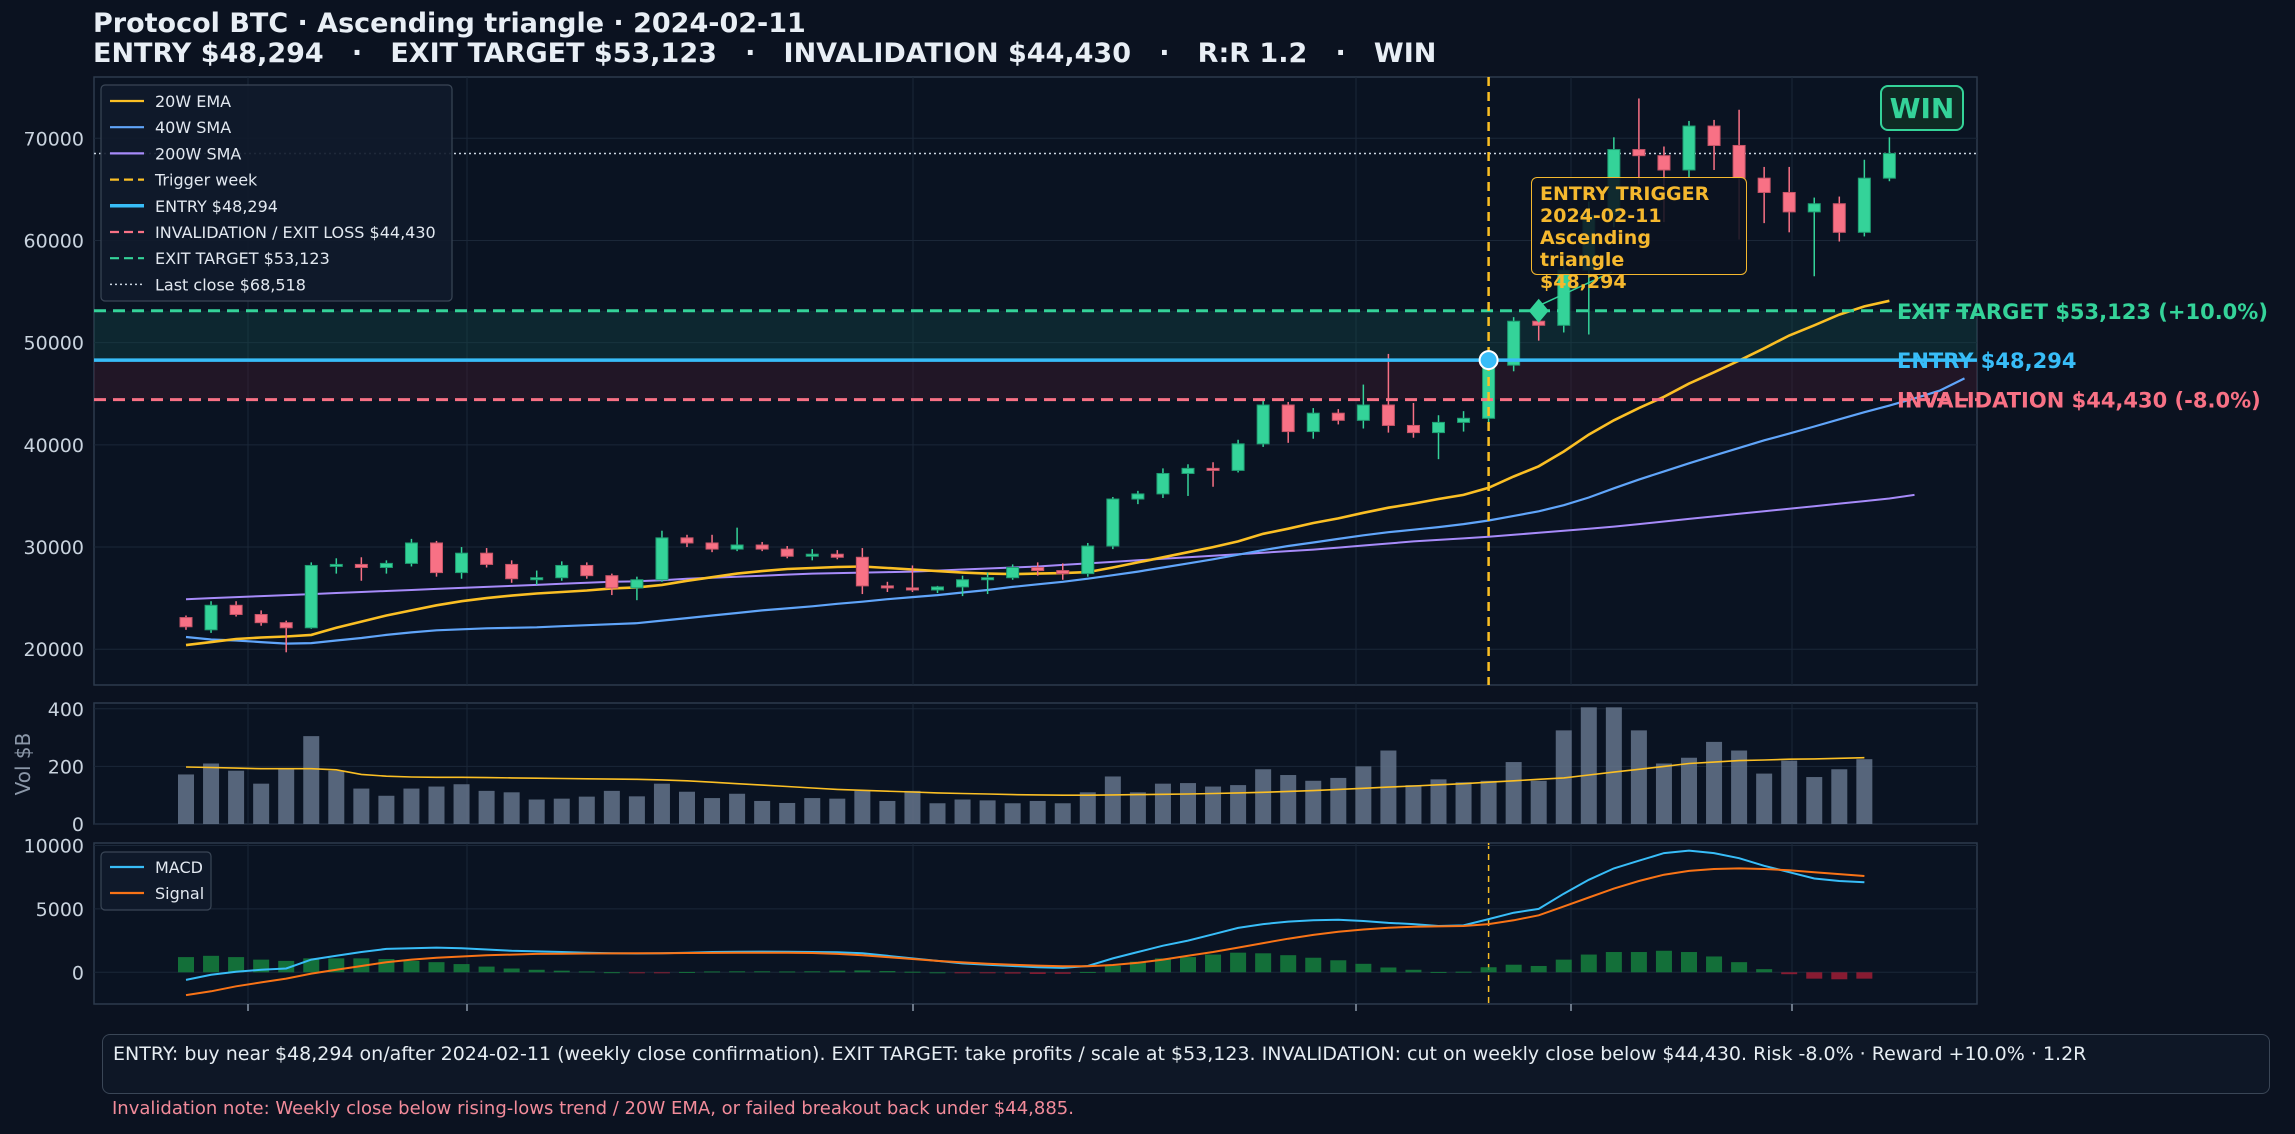  What do you see at coordinates (1595, 249) in the screenshot?
I see `trigger-line-3: Ascending triangle` at bounding box center [1595, 249].